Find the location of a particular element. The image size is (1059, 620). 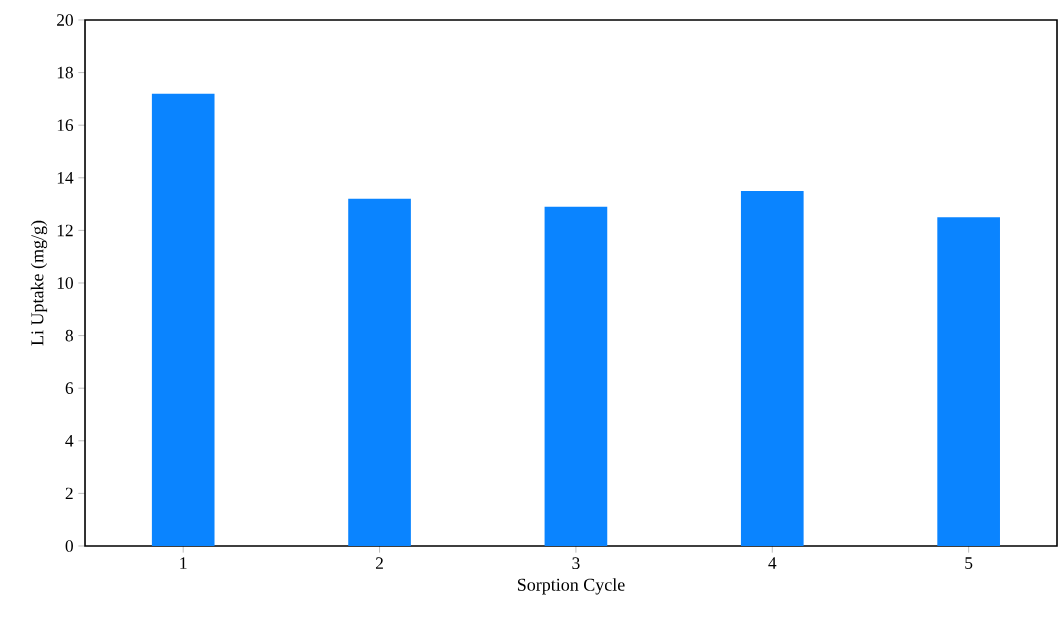

y-tick-label: 0 is located at coordinates (69, 546).